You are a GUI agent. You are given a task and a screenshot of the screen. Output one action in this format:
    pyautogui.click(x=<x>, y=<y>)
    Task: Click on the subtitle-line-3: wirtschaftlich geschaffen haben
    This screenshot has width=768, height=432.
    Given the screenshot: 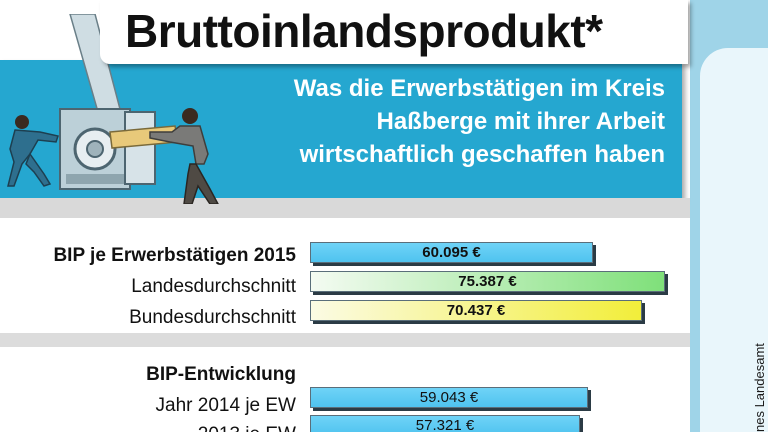 What is the action you would take?
    pyautogui.click(x=482, y=154)
    